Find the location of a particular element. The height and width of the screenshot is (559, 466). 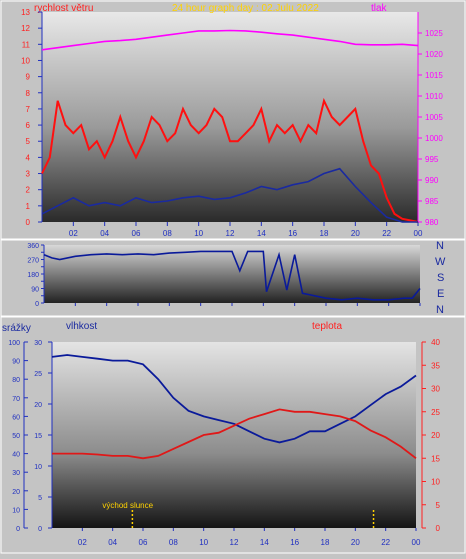

humidity-y-tick-label: 5 is located at coordinates (40, 498).